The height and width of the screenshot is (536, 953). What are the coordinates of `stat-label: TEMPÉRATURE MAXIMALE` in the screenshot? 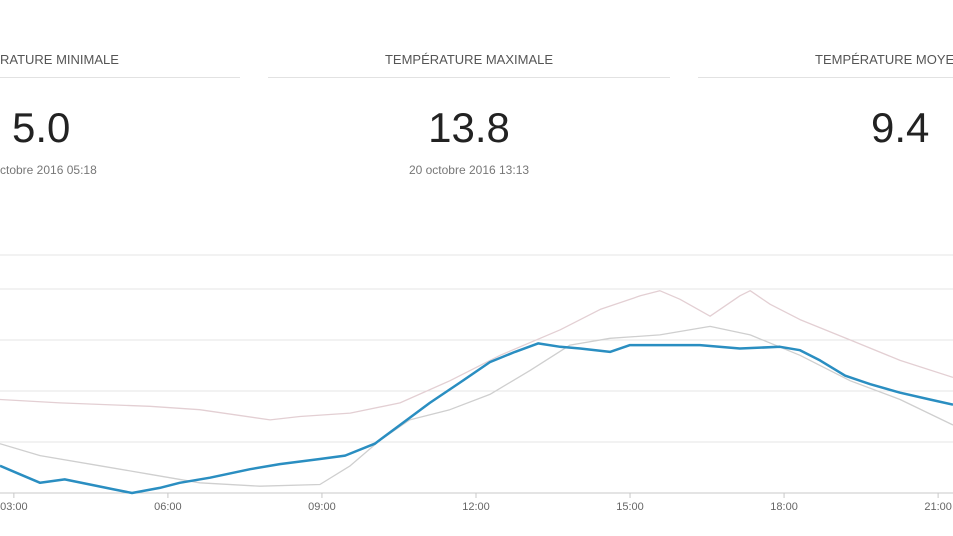 It's located at (469, 59).